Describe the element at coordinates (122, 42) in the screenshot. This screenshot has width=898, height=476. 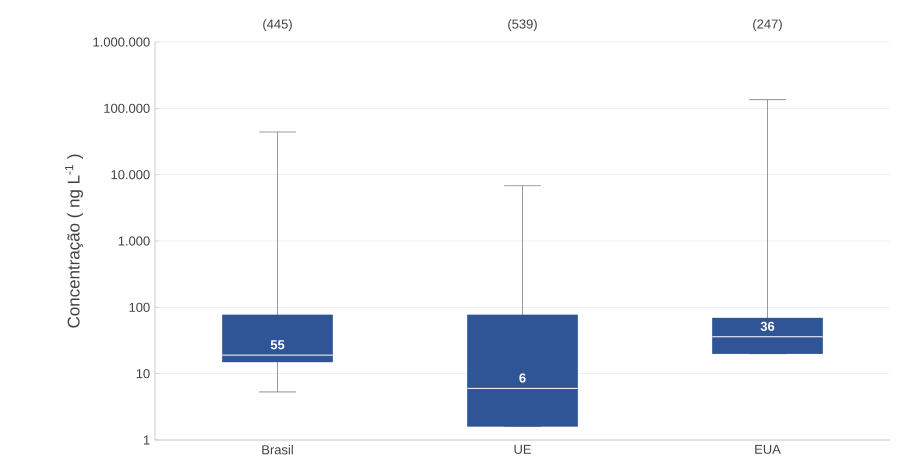
I see `y-tick-label: 1.000.000` at that location.